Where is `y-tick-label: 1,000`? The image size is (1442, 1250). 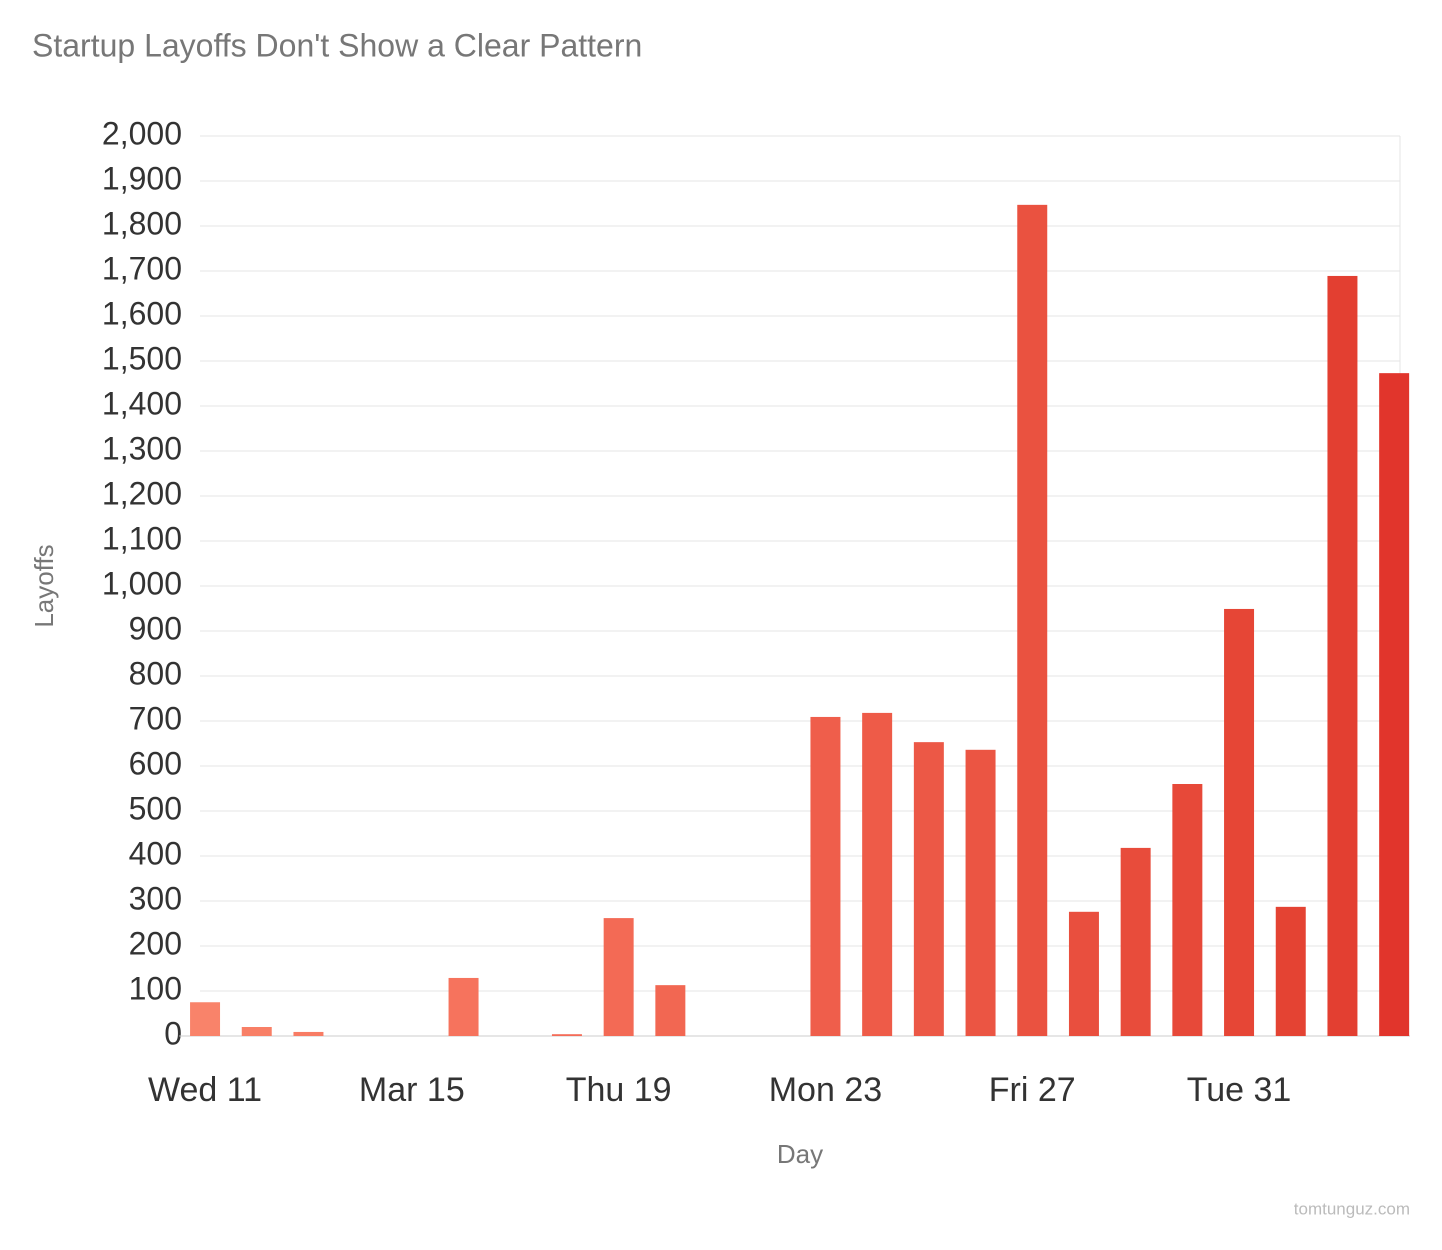 y-tick-label: 1,000 is located at coordinates (142, 583).